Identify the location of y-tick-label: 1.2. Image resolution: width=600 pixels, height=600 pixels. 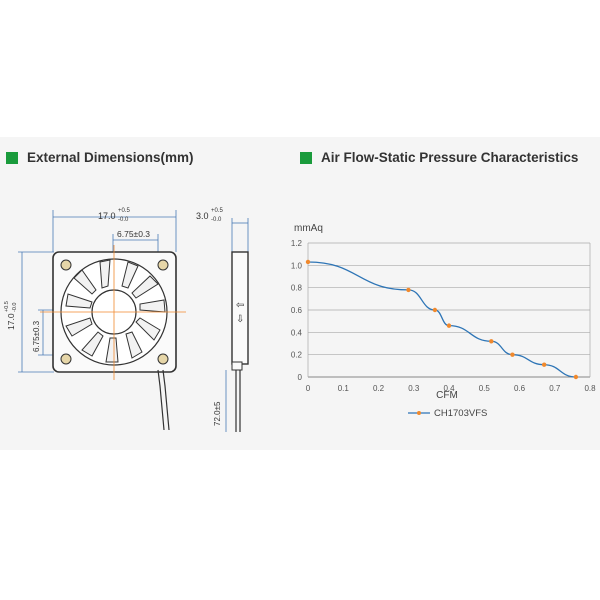
(297, 243).